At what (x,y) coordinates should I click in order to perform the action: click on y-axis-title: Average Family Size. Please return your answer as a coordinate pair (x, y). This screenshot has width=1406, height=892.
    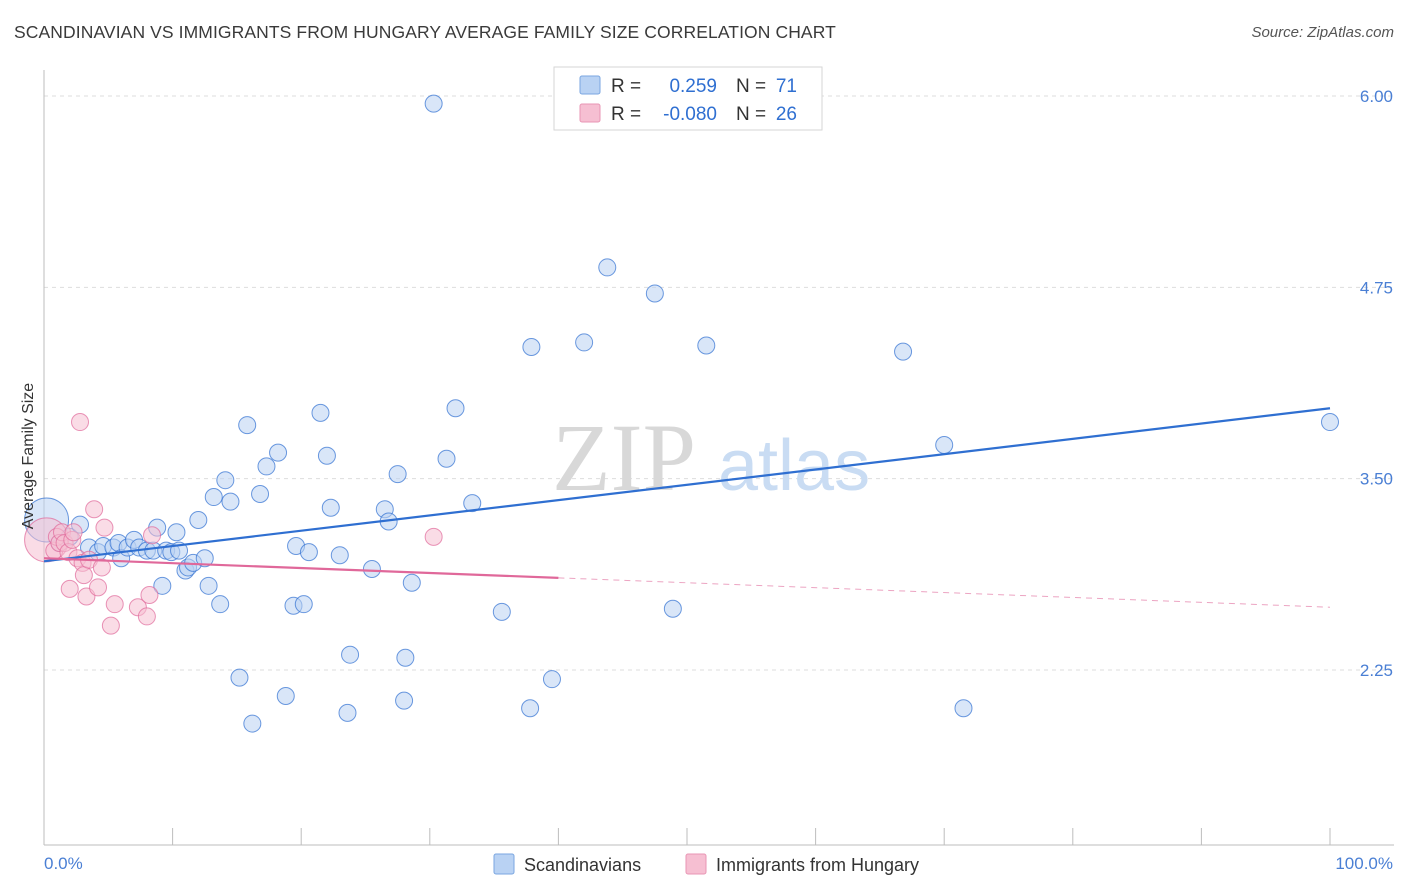
    Looking at the image, I should click on (28, 456).